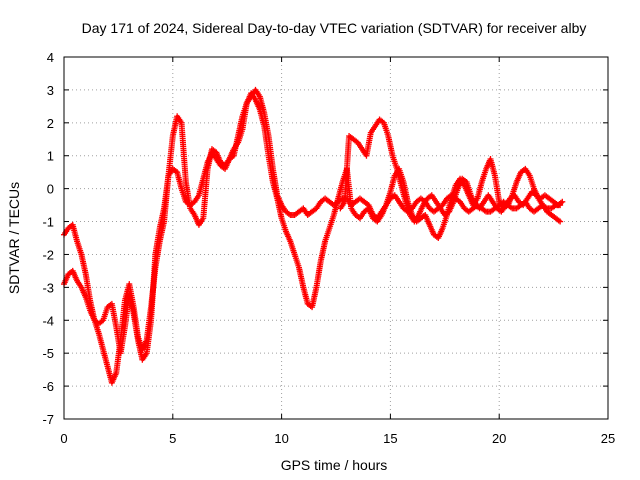  What do you see at coordinates (48, 353) in the screenshot?
I see `y-tick-label: -5` at bounding box center [48, 353].